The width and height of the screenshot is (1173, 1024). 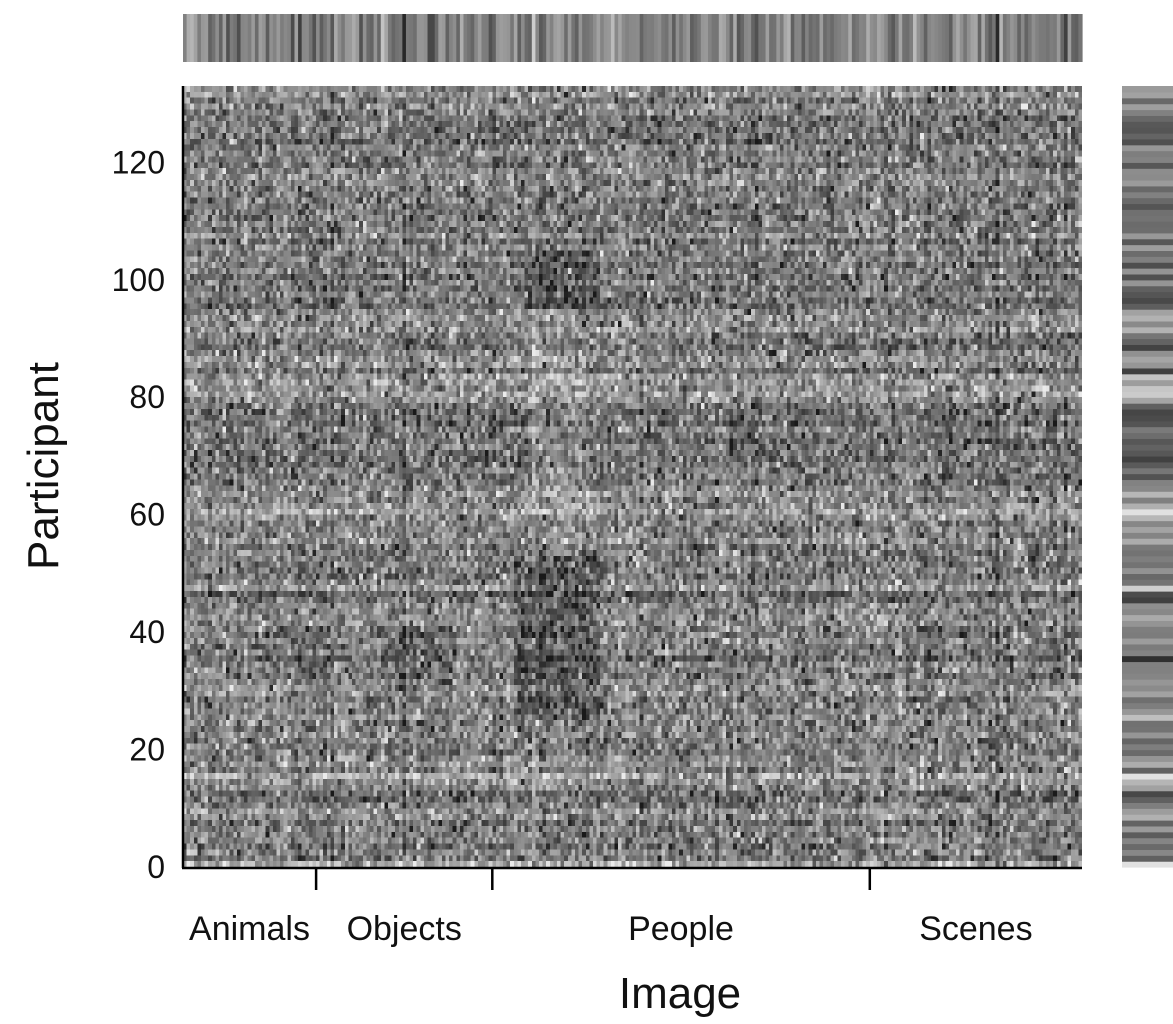 What do you see at coordinates (593, 879) in the screenshot?
I see `x-category-ticks` at bounding box center [593, 879].